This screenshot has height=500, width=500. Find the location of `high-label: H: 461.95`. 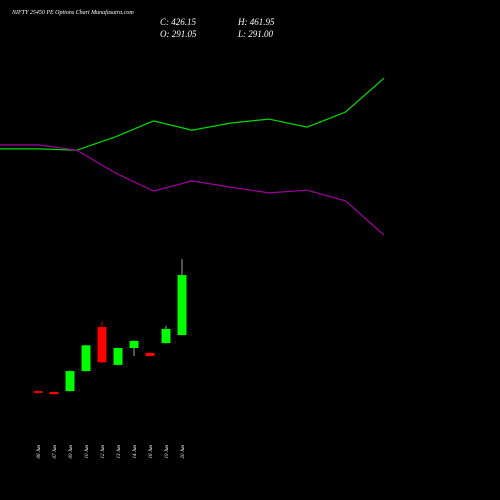

high-label: H: 461.95 is located at coordinates (256, 22).